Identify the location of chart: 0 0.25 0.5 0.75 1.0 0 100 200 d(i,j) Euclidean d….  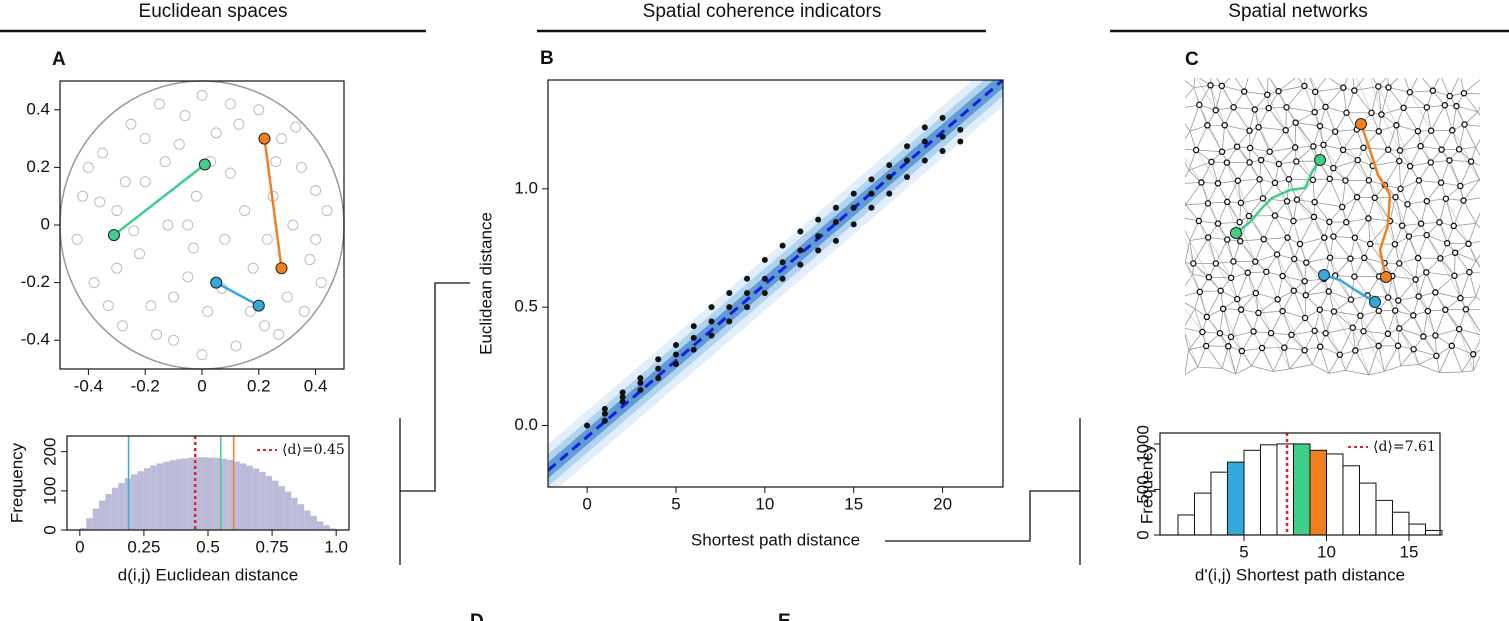
(178, 509).